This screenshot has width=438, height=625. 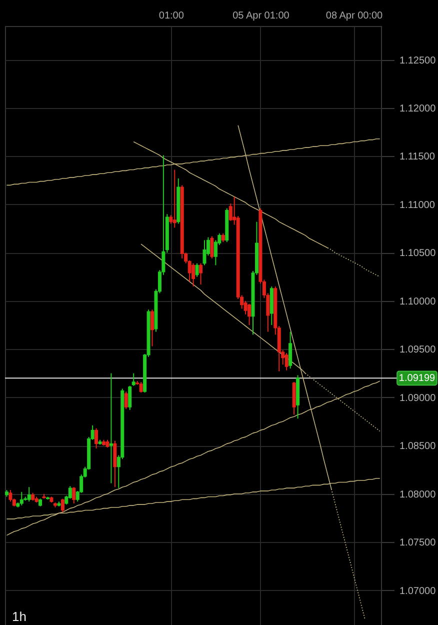 I want to click on y-tick-label: 1.11000, so click(x=418, y=205).